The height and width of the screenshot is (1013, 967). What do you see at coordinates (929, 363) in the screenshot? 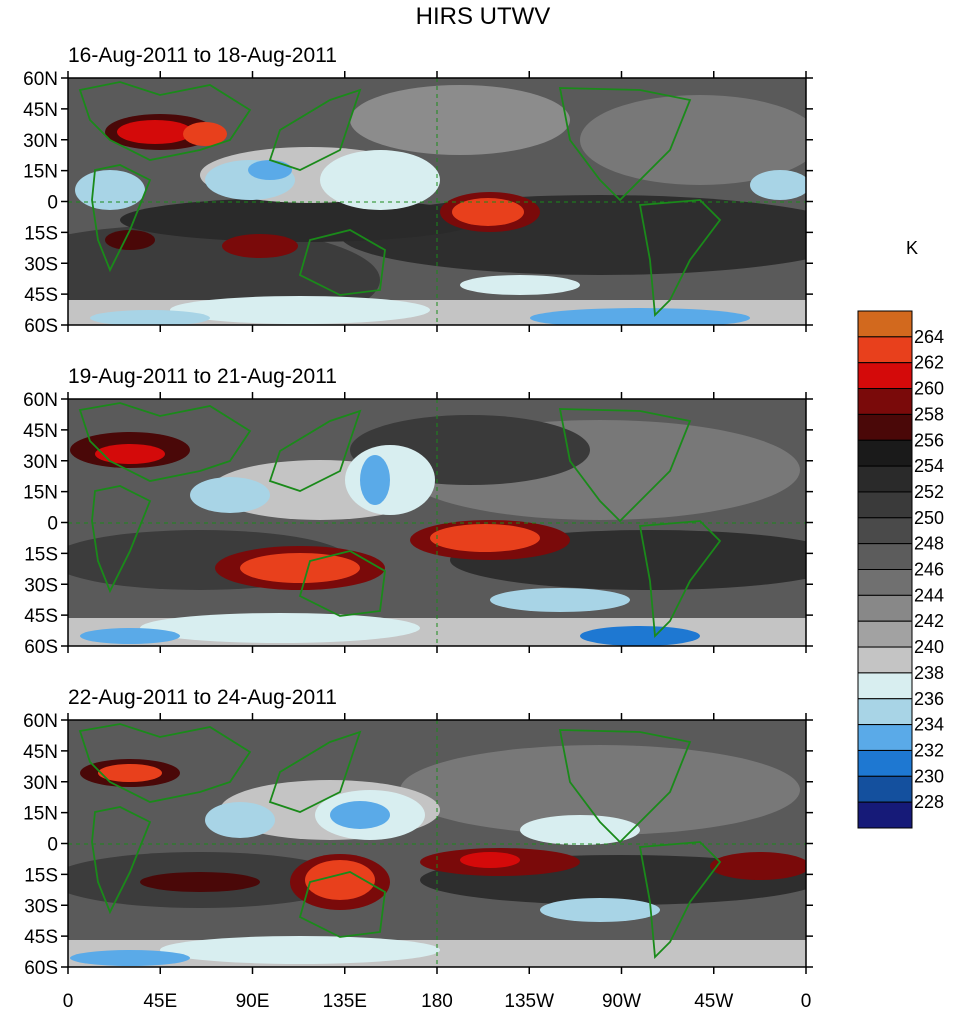
I see `colorbar-level-label: 262` at bounding box center [929, 363].